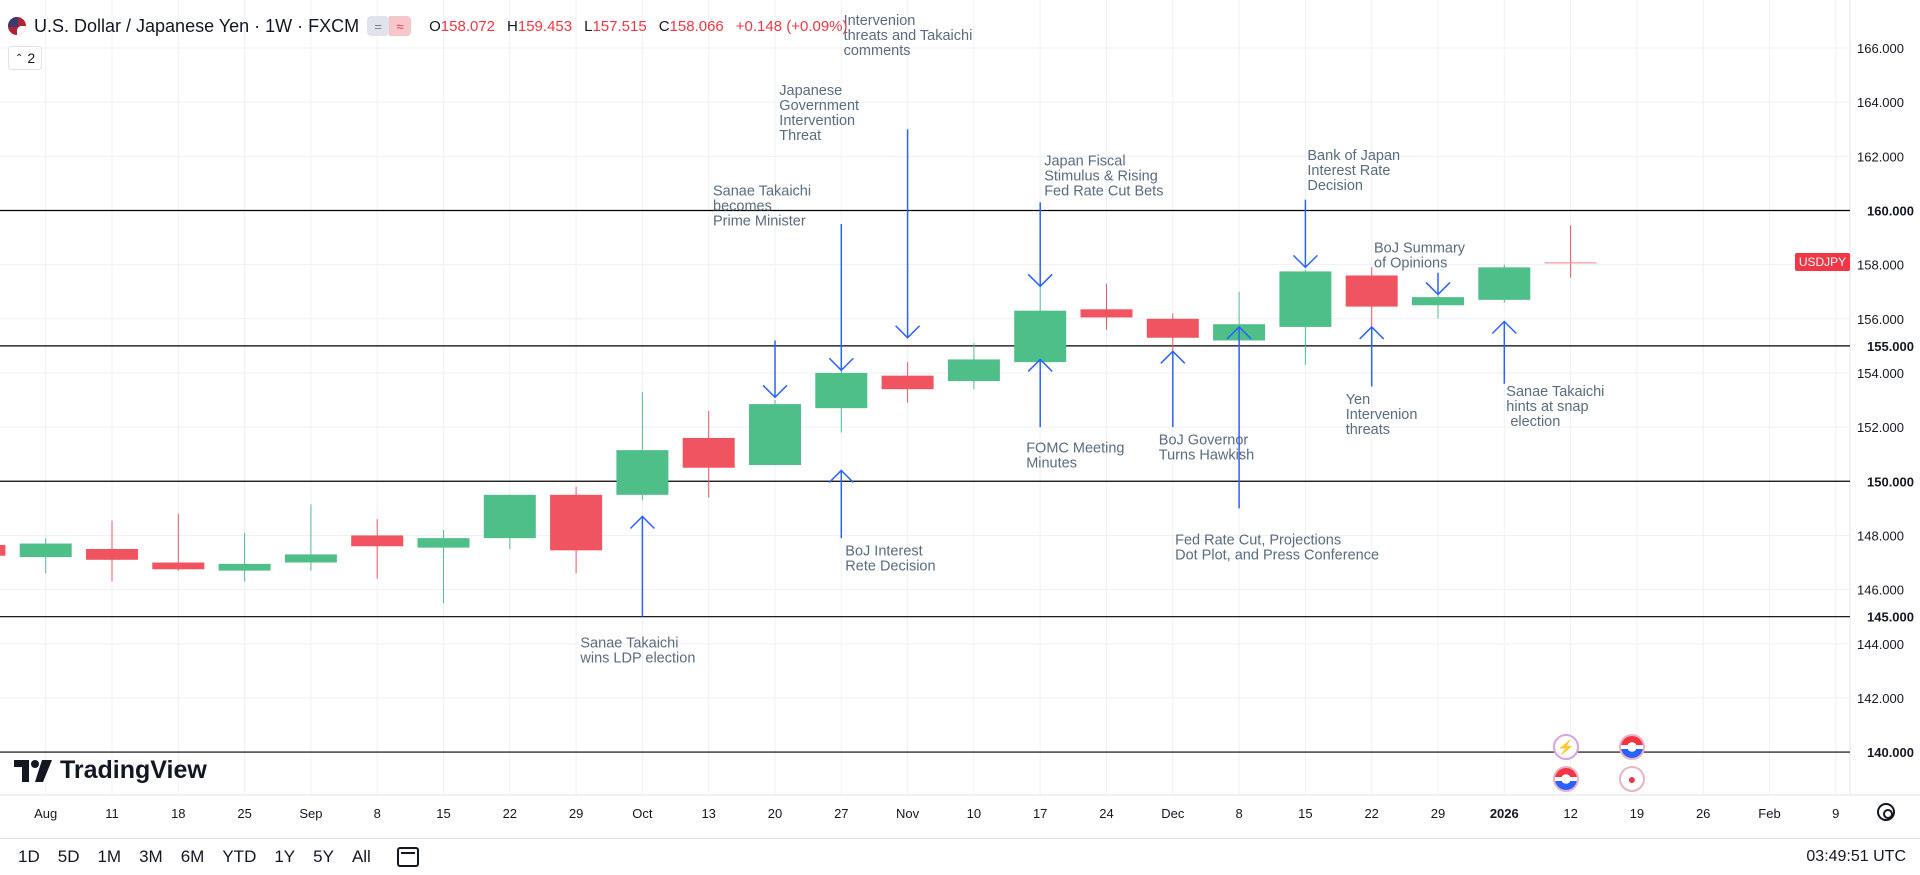 This screenshot has width=1920, height=875. Describe the element at coordinates (361, 856) in the screenshot. I see `range-all-button: All` at that location.